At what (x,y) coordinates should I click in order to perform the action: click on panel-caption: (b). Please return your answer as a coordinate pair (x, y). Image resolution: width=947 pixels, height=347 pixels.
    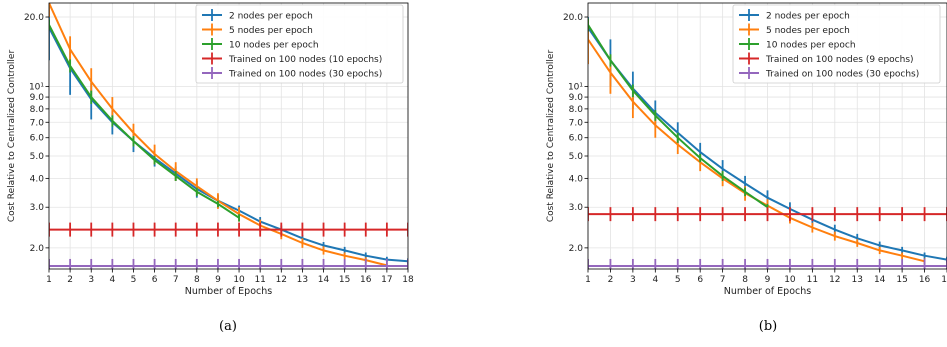
    Looking at the image, I should click on (768, 326).